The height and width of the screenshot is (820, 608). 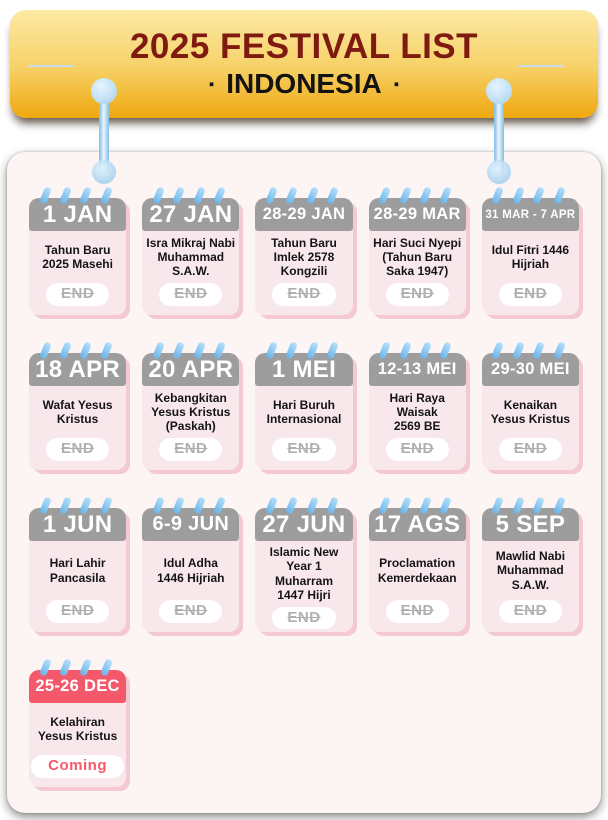 What do you see at coordinates (191, 214) in the screenshot?
I see `card-date: 27 JAN` at bounding box center [191, 214].